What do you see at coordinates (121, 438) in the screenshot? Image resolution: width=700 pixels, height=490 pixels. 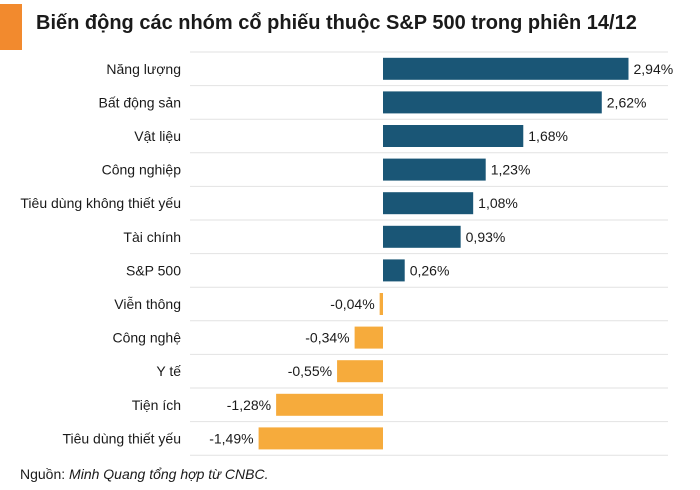 I see `category-label: Tiêu dùng thiết yếu` at bounding box center [121, 438].